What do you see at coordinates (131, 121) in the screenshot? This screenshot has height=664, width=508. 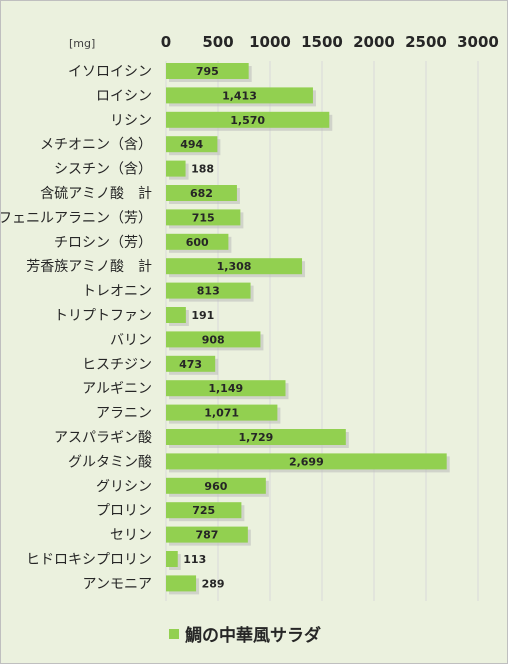 I see `category-label: リシン` at bounding box center [131, 121].